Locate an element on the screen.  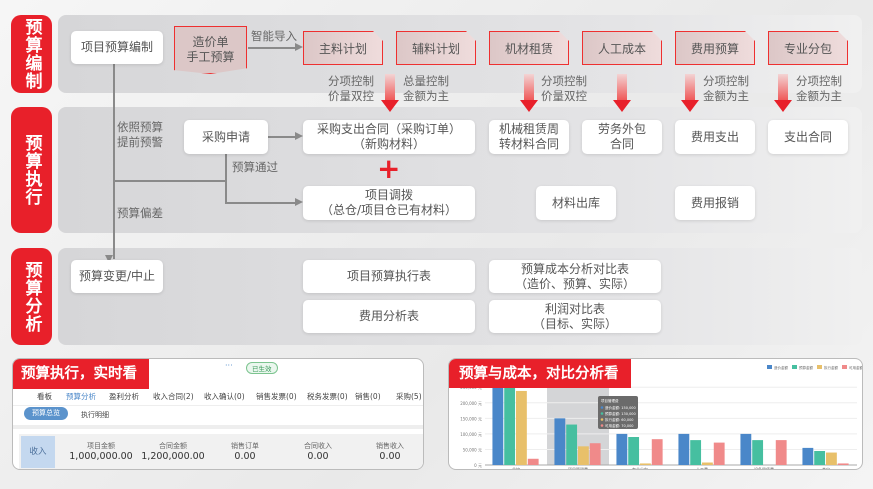
legend-label: 预算金额 is located at coordinates (806, 367).